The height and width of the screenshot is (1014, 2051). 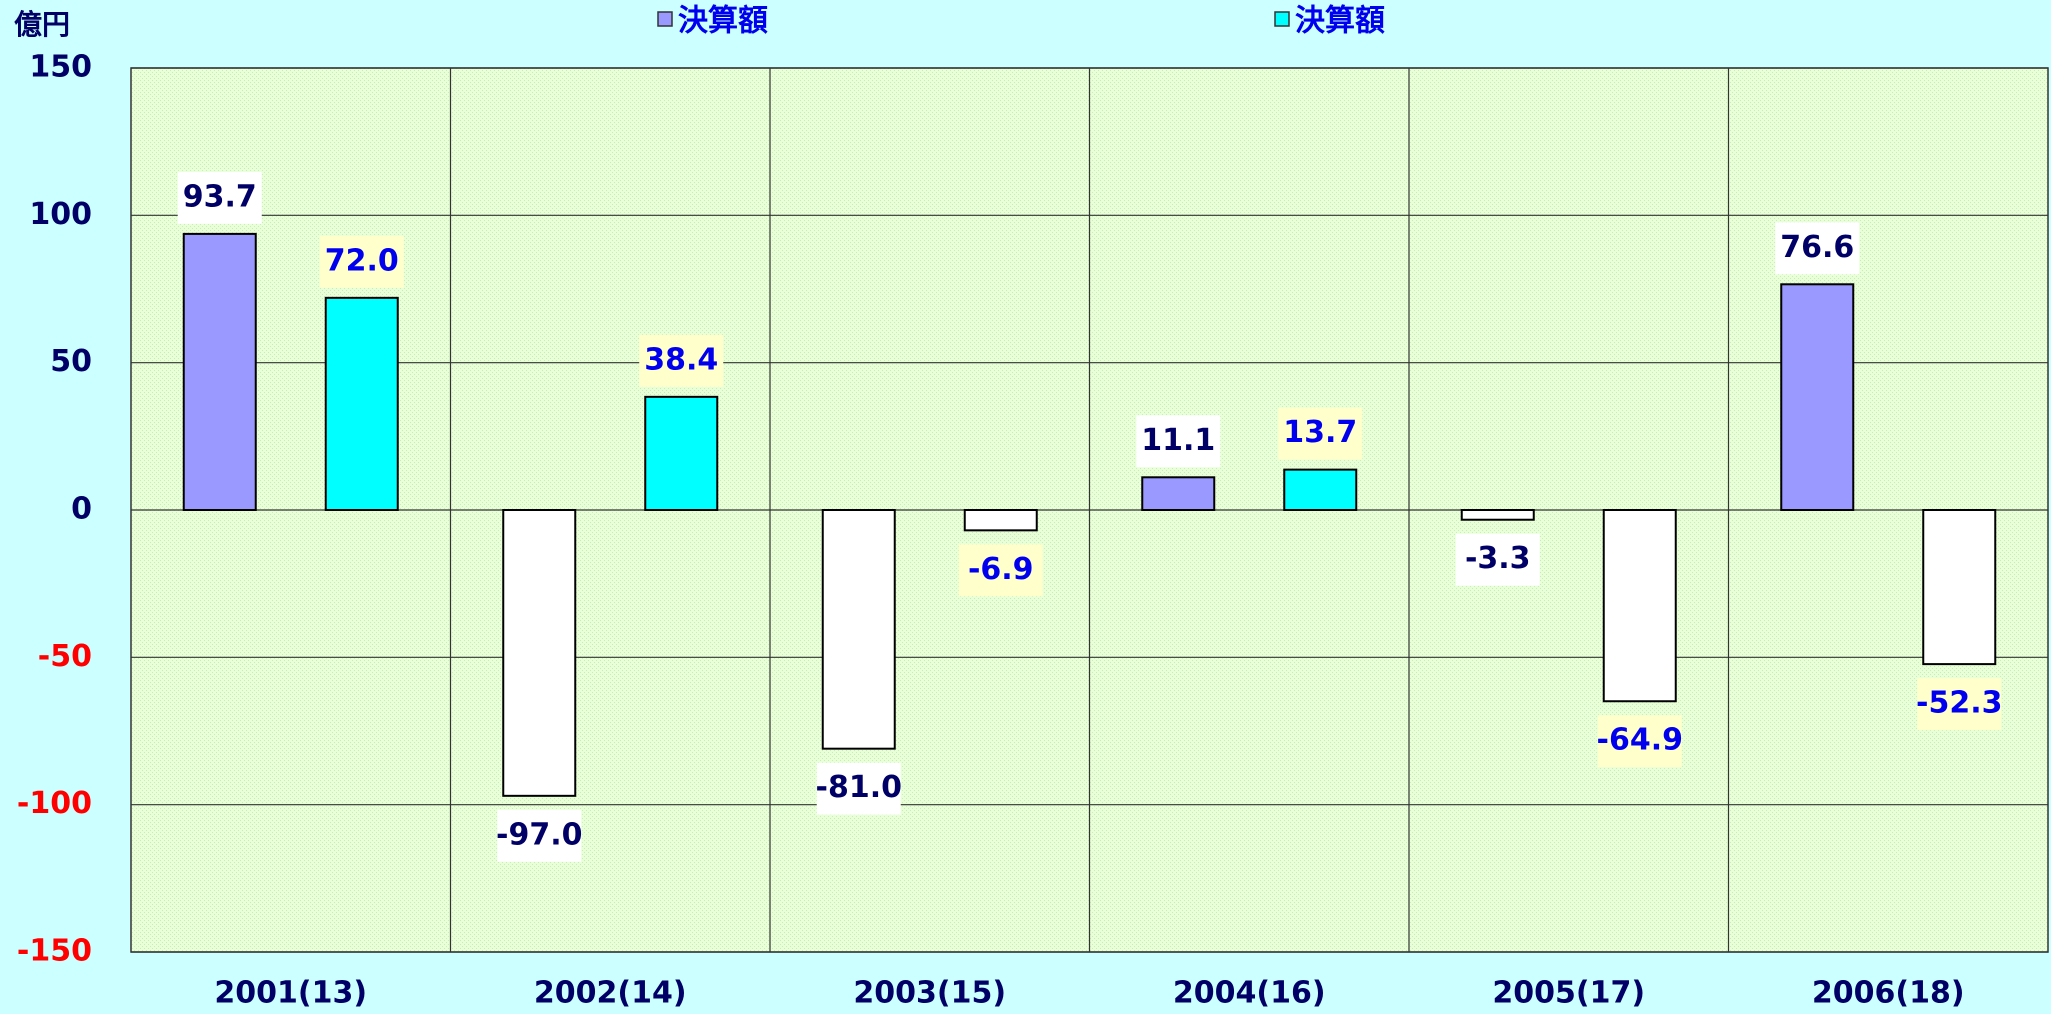 What do you see at coordinates (54, 803) in the screenshot?
I see `y-tick-label: -100` at bounding box center [54, 803].